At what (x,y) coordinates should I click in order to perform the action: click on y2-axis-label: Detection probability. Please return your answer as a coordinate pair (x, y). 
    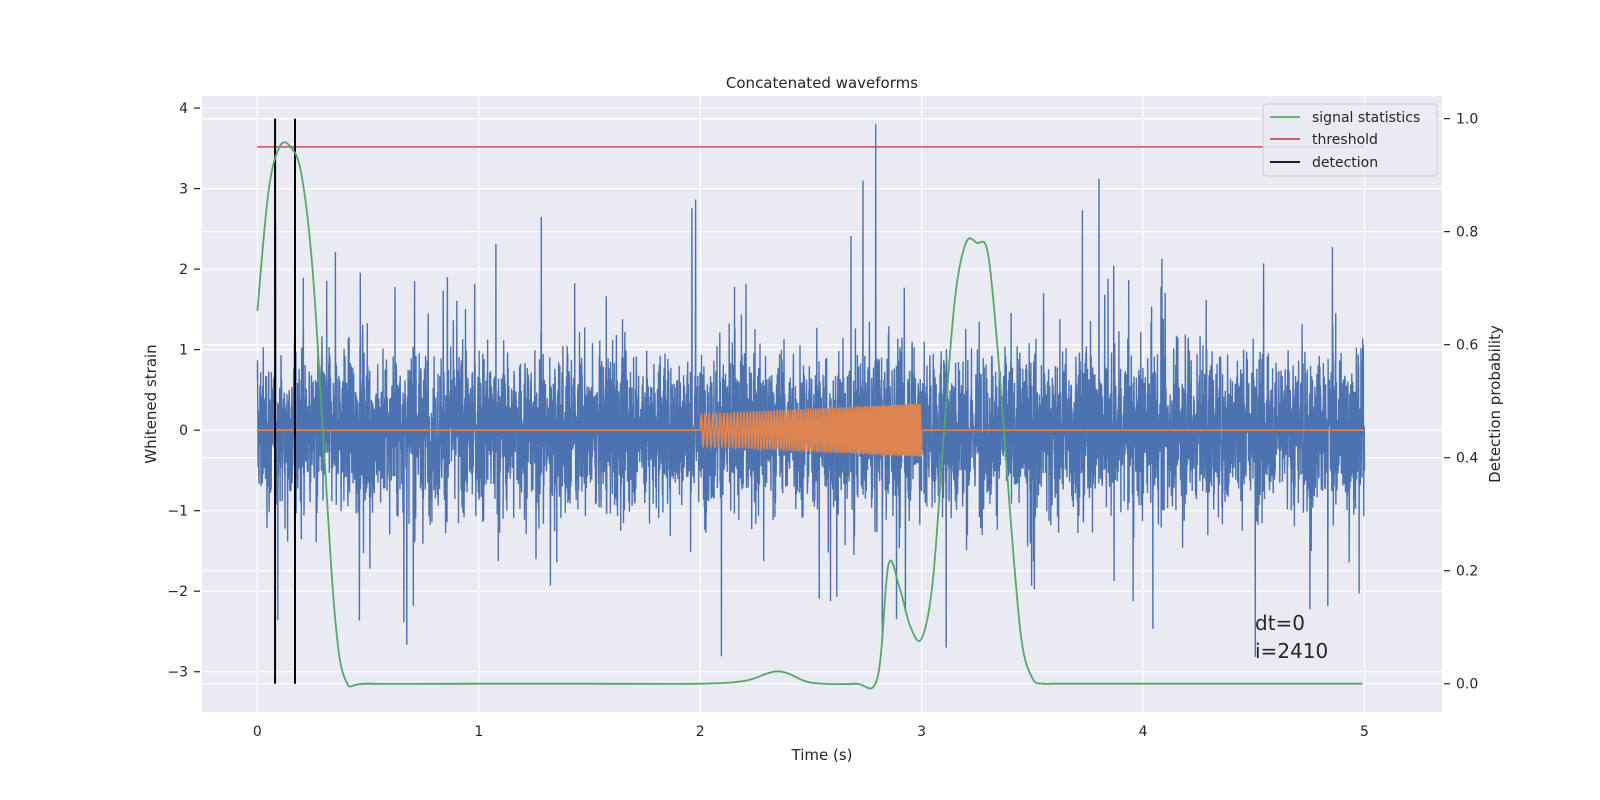
    Looking at the image, I should click on (1495, 404).